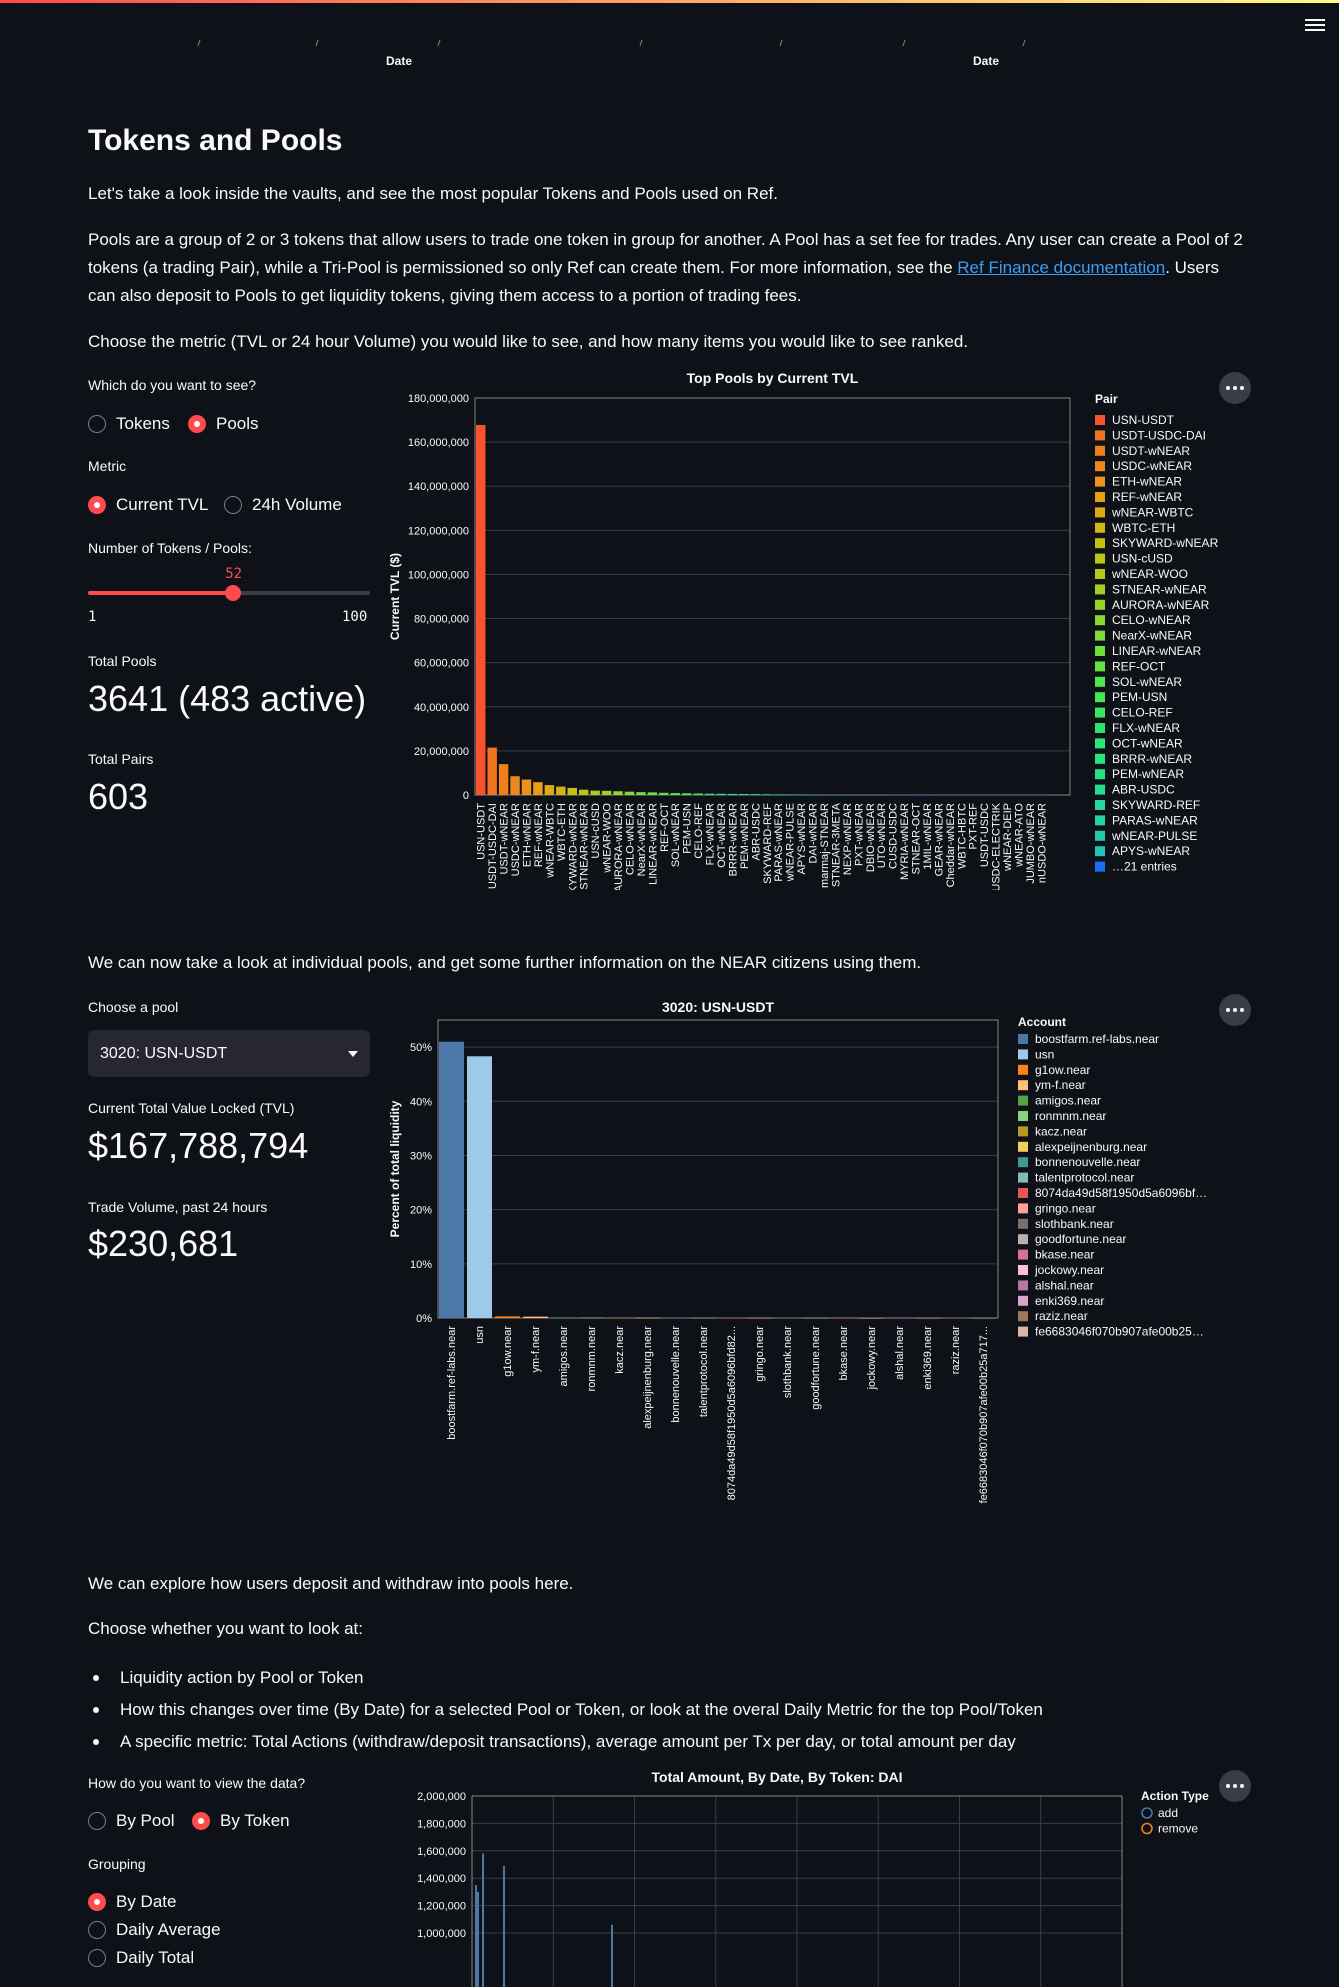 The height and width of the screenshot is (1987, 1339). What do you see at coordinates (1143, 420) in the screenshot?
I see `chart1-legend-label: USN-USDT` at bounding box center [1143, 420].